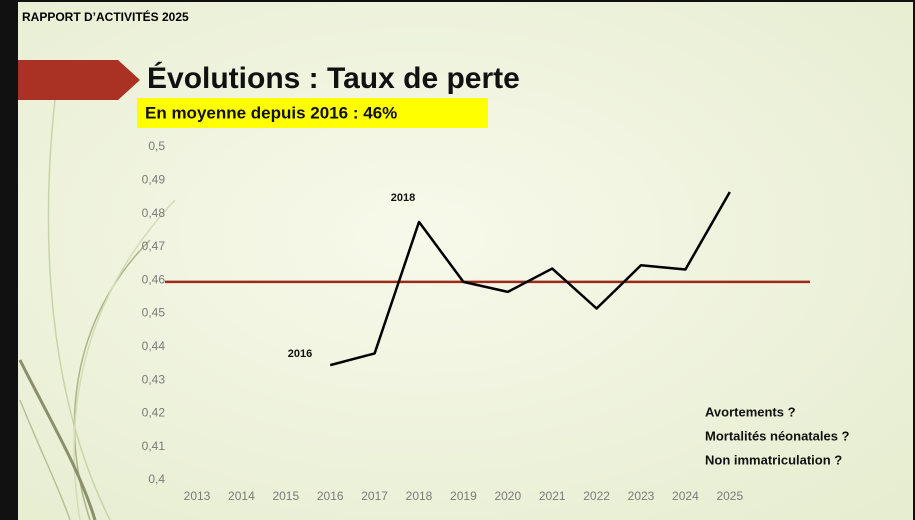  What do you see at coordinates (79, 80) in the screenshot?
I see `title-arrow` at bounding box center [79, 80].